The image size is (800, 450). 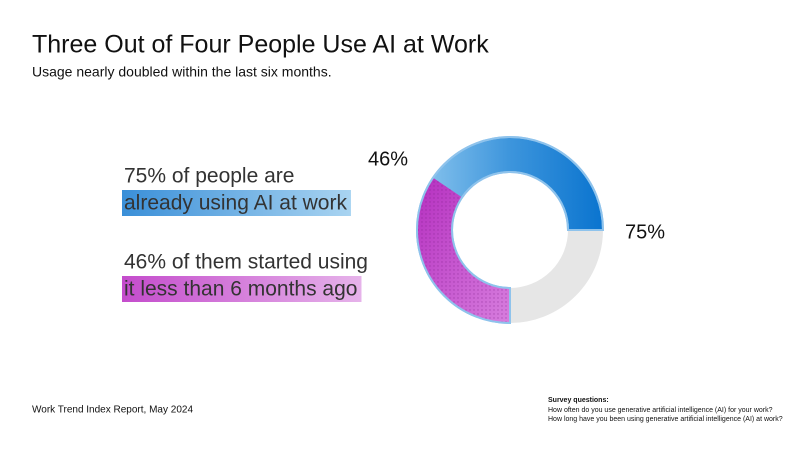 I want to click on callout-text: already using AI at work, so click(x=235, y=203).